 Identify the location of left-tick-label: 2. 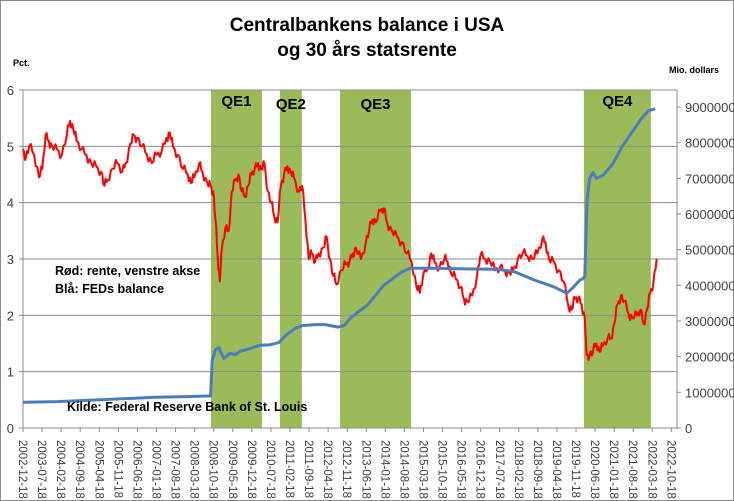
(10, 315).